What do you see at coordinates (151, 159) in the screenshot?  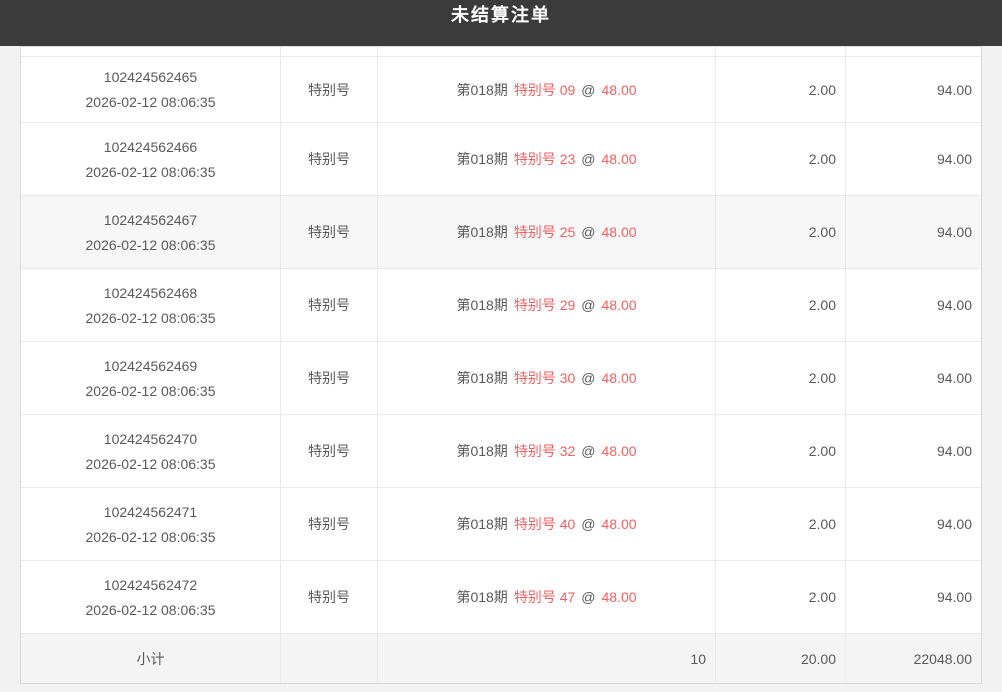 I see `bet-id-time-cell: 102424562466 2026-02-12 08:06:35` at bounding box center [151, 159].